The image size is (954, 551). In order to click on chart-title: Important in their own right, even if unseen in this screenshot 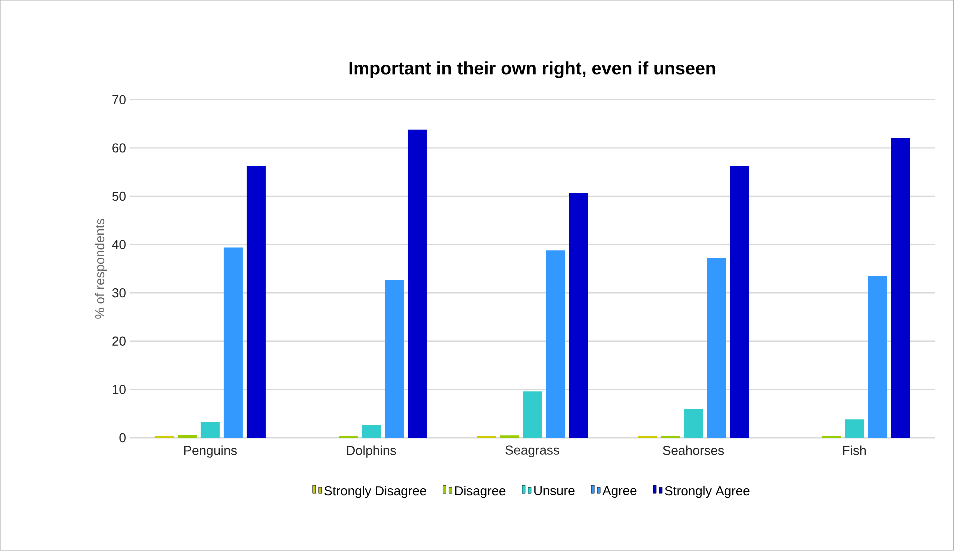, I will do `click(533, 70)`.